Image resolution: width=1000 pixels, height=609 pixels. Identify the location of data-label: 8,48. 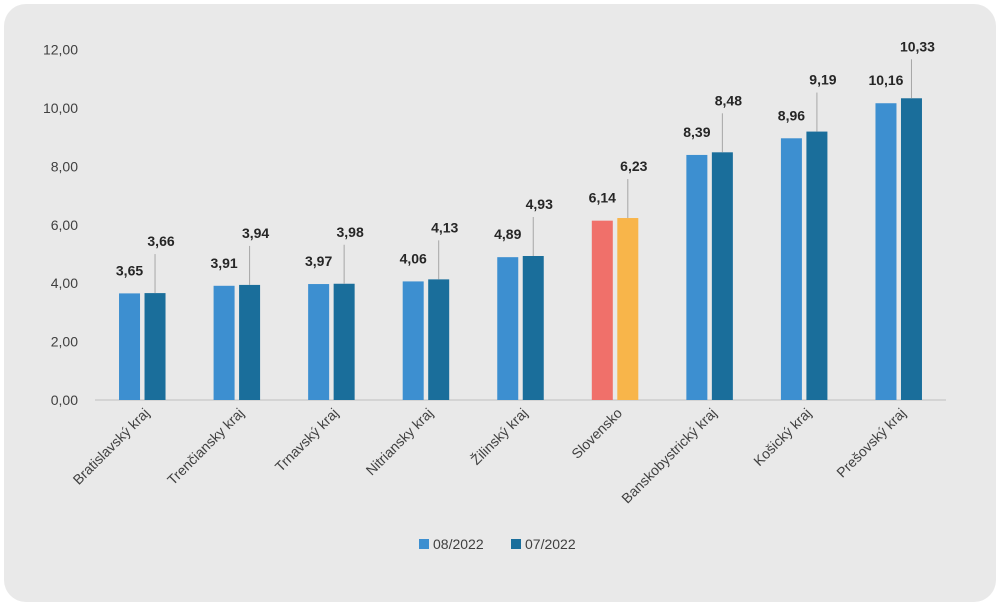
(728, 100).